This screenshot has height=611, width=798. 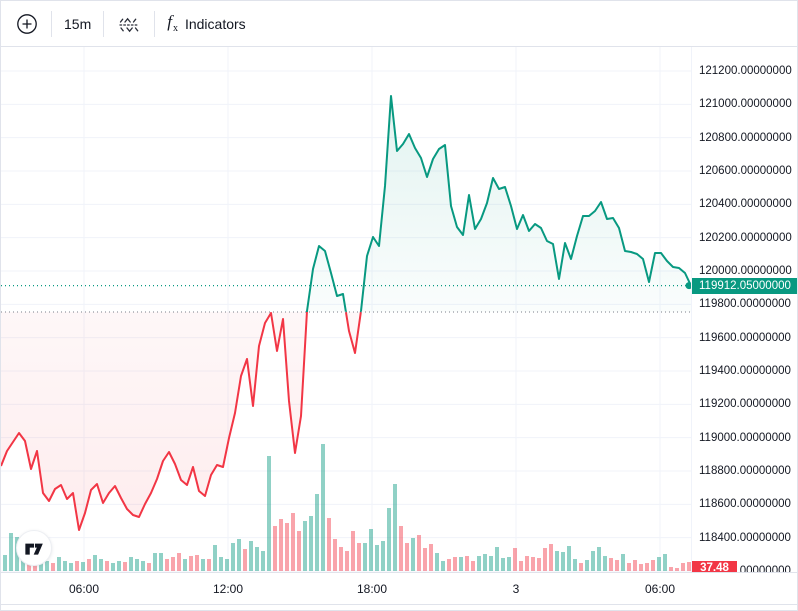 I want to click on time-tick-label: 18:00, so click(x=372, y=589).